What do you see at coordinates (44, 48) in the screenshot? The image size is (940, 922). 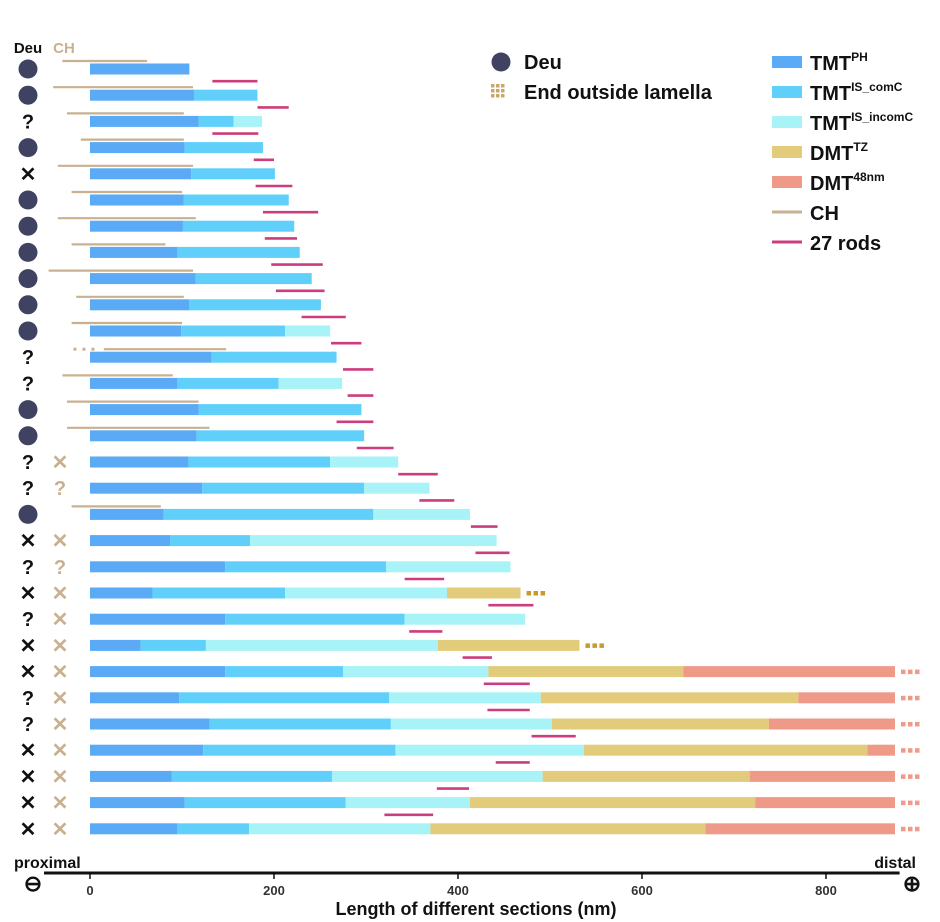 I see `column-headers: Deu CH` at bounding box center [44, 48].